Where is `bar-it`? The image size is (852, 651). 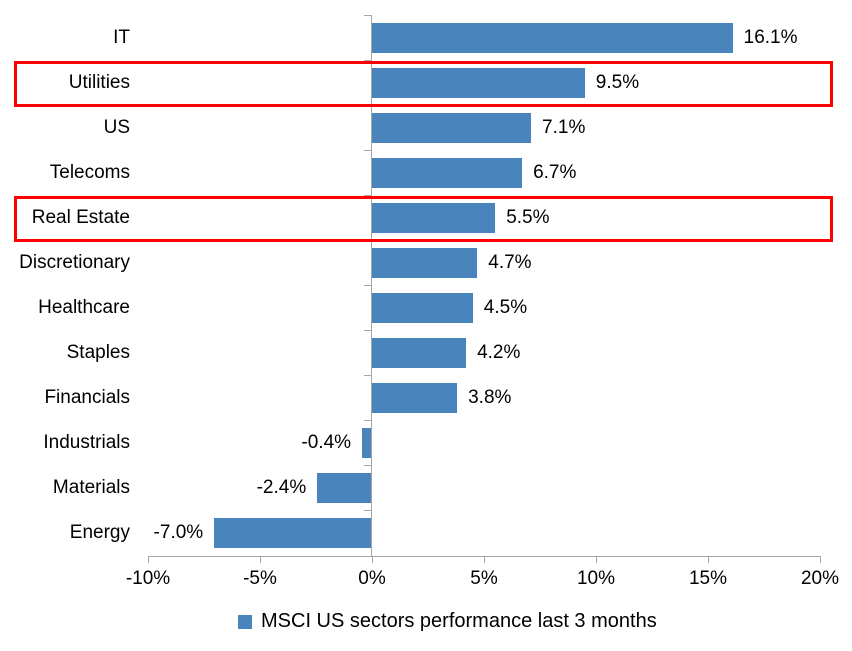 bar-it is located at coordinates (552, 37).